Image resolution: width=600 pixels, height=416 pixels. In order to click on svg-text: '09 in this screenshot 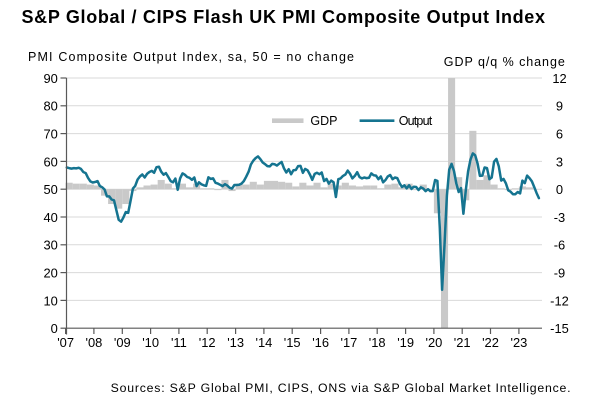, I will do `click(122, 342)`.